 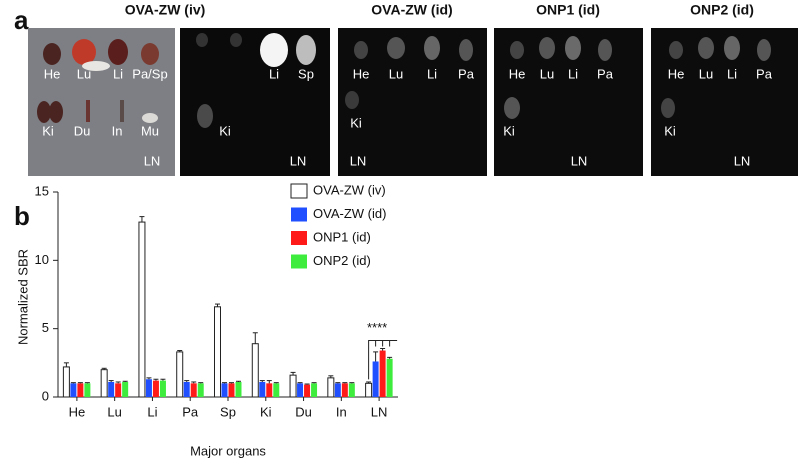 I want to click on x-tick-label: He, so click(x=77, y=411).